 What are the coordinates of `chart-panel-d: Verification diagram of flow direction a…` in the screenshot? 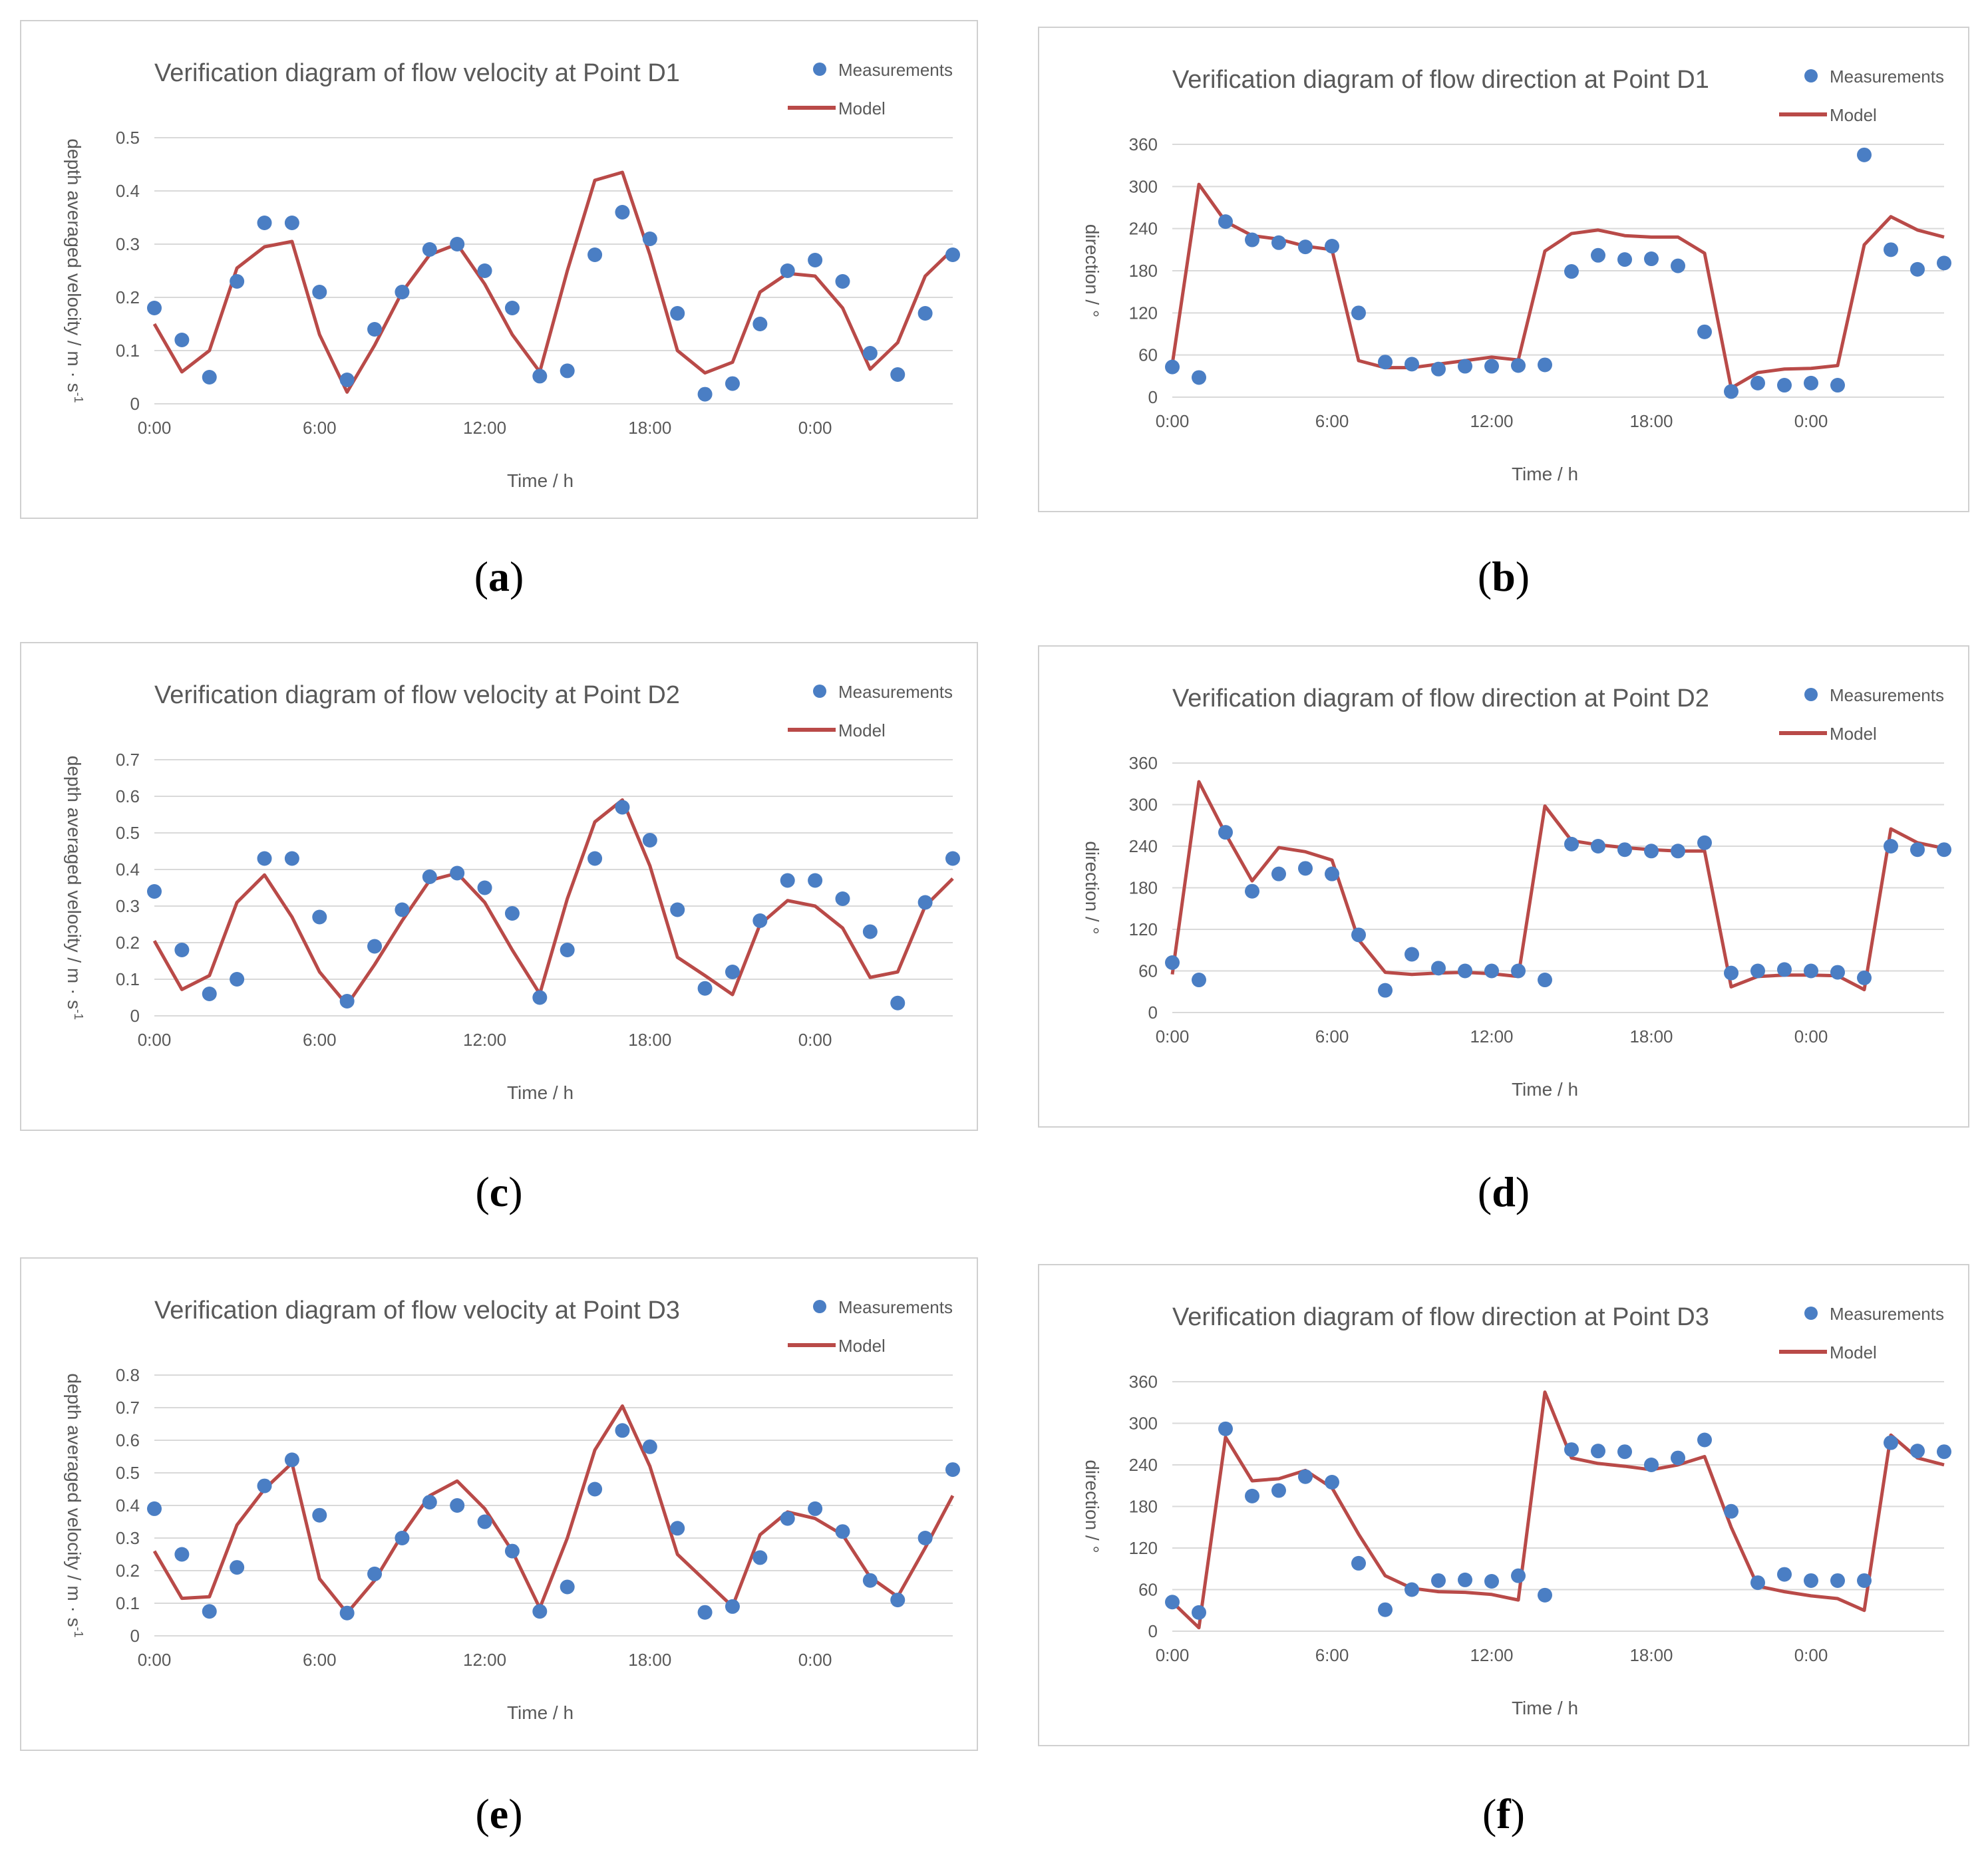 It's located at (1503, 887).